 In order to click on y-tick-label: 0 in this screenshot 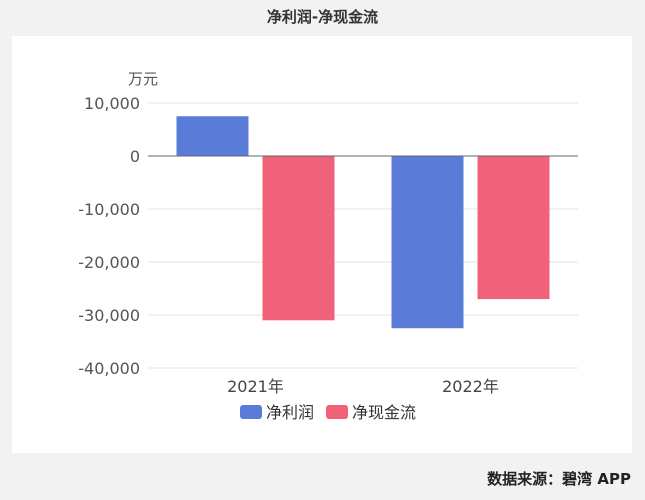, I will do `click(135, 156)`.